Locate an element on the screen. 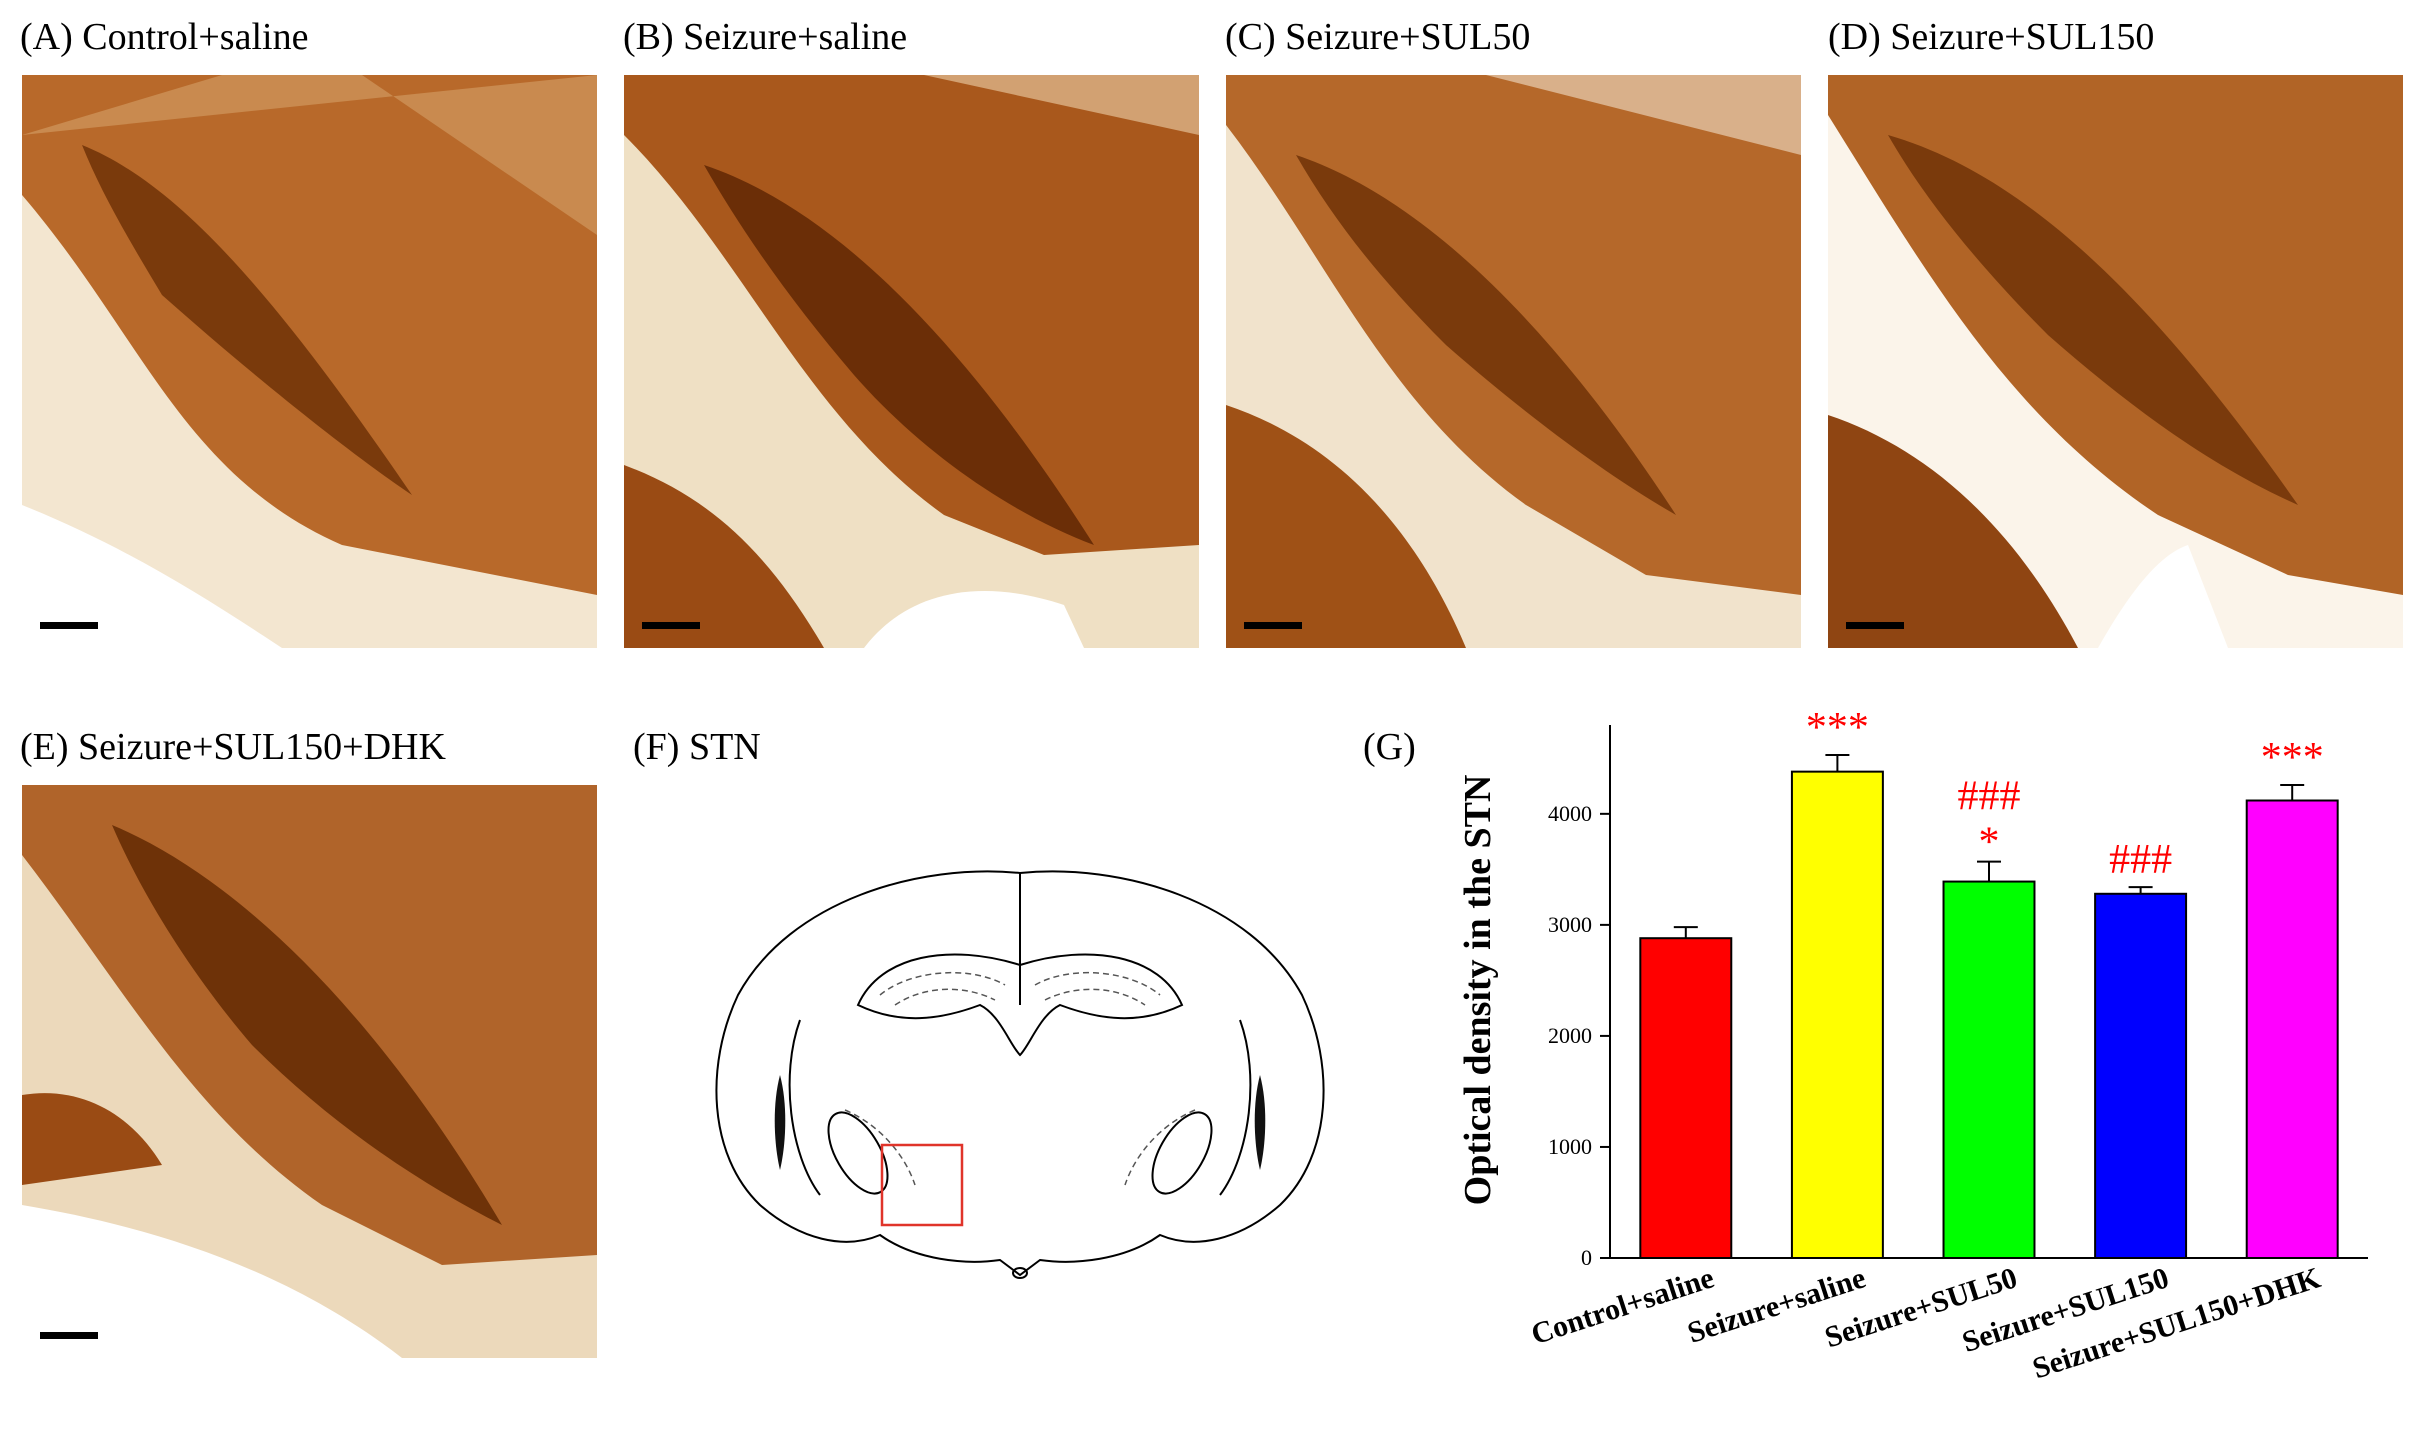 Image resolution: width=2420 pixels, height=1443 pixels. y-tick-label: 3000 is located at coordinates (1570, 924).